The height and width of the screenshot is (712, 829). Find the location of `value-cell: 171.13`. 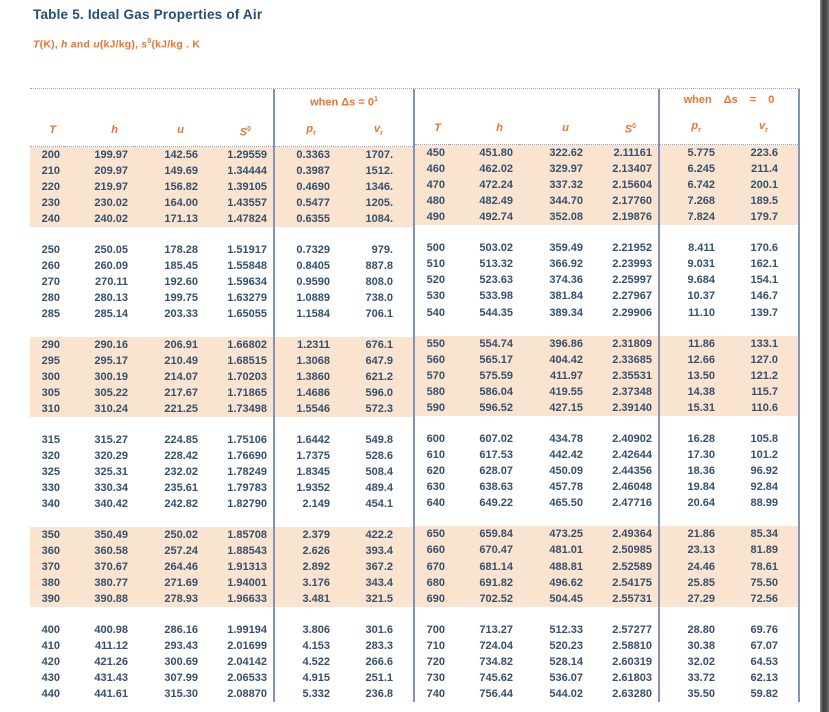

value-cell: 171.13 is located at coordinates (168, 219).